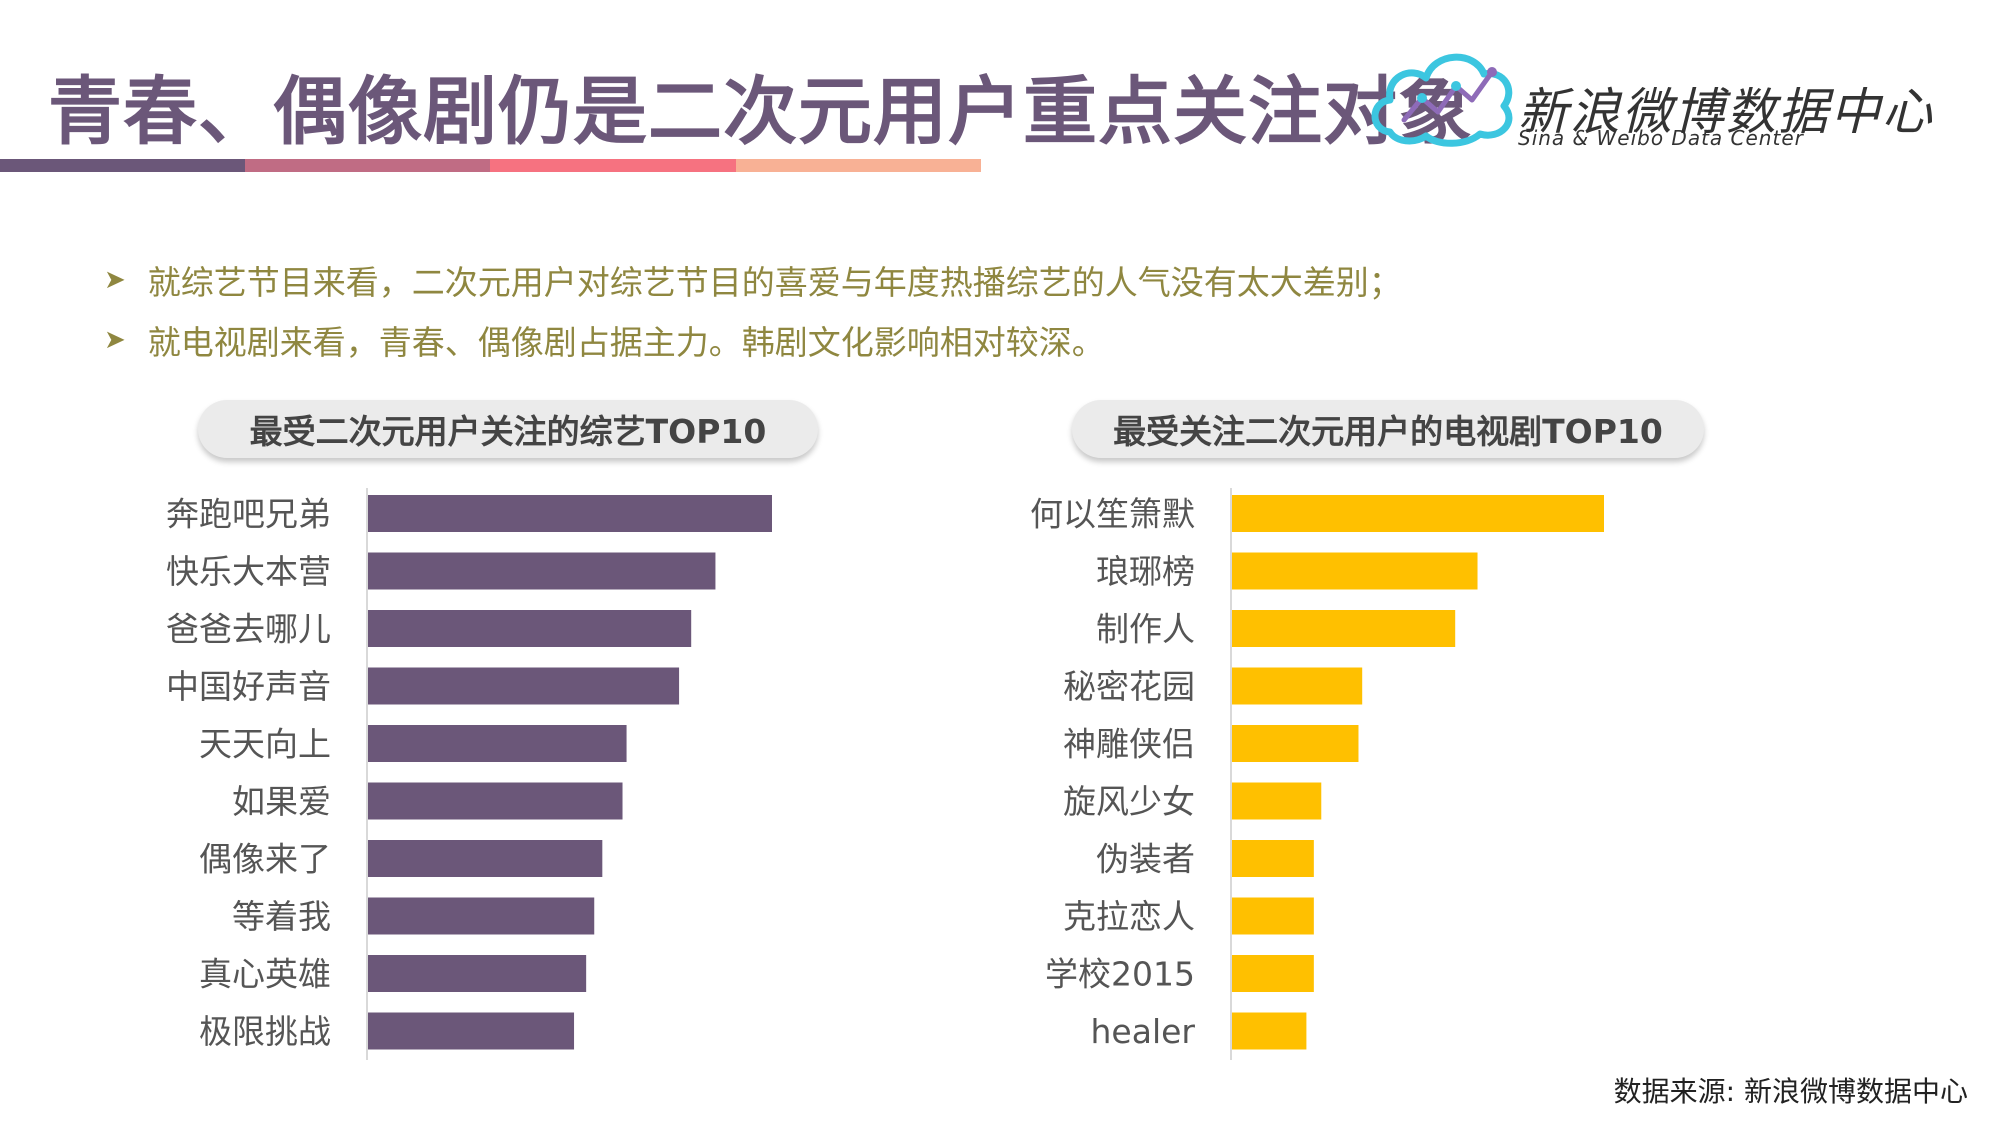  Describe the element at coordinates (1726, 112) in the screenshot. I see `logo-name-cn: 新浪微博数据中心` at that location.